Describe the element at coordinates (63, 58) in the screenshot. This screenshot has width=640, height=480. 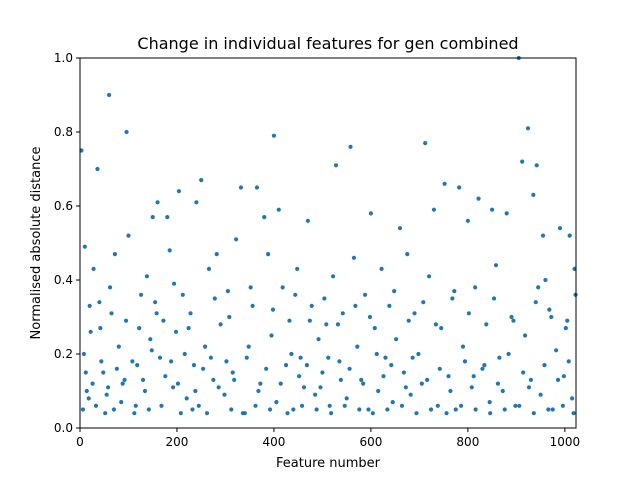
I see `y-tick-label: 1.0` at that location.